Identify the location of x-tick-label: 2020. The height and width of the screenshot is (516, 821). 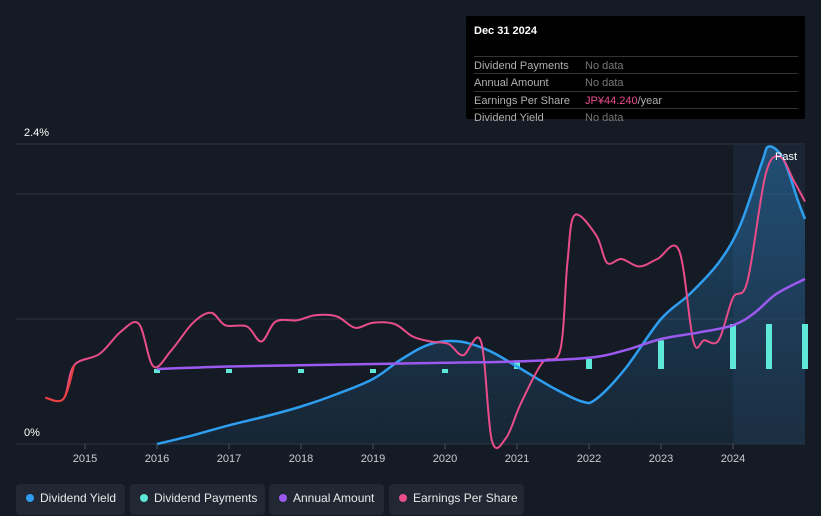
(445, 459).